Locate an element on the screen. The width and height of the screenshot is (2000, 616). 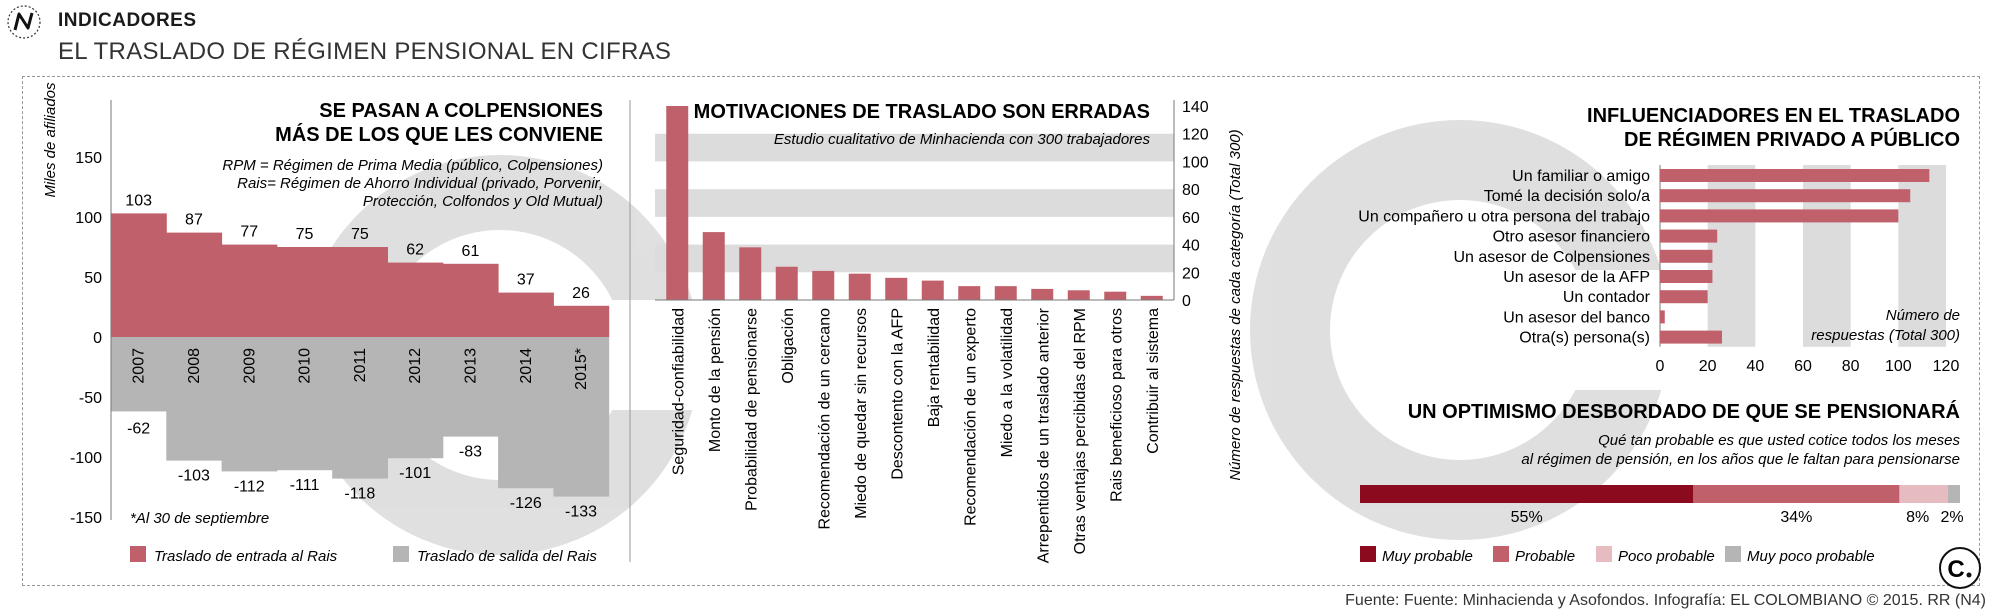
y-tick-label: 50 is located at coordinates (93, 278).